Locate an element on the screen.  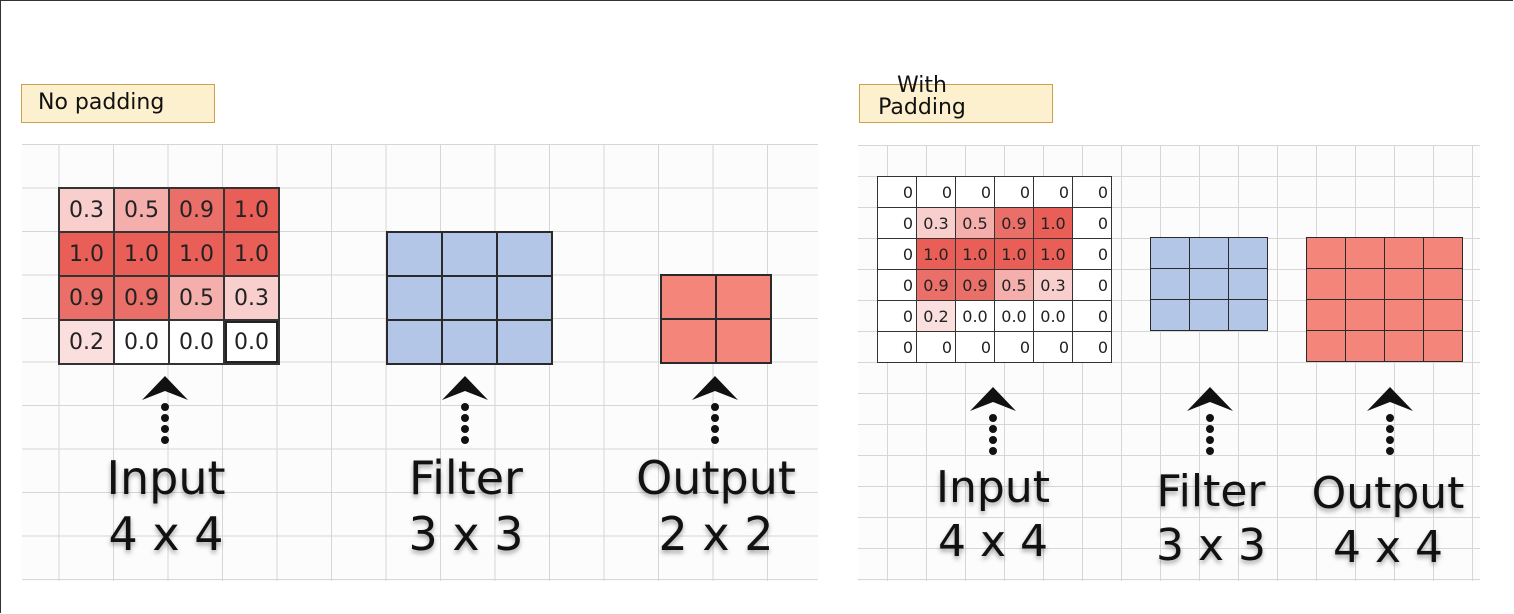
no-padding-output-label: Output 2 x 2 is located at coordinates (716, 506).